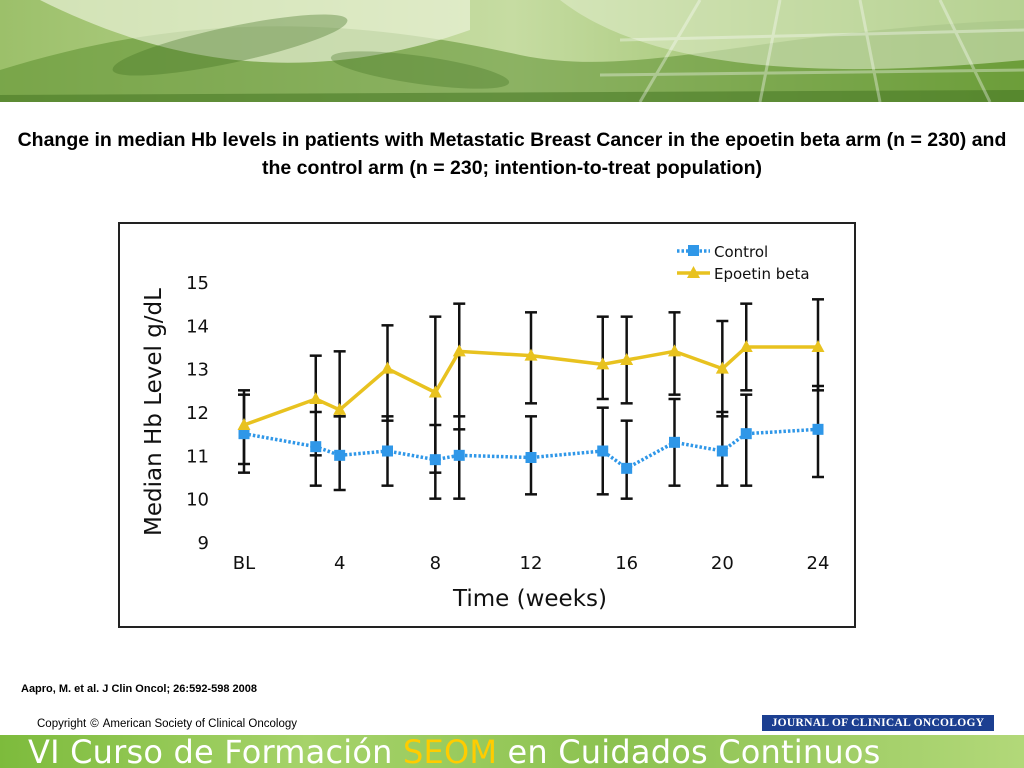 The height and width of the screenshot is (768, 1024). Describe the element at coordinates (878, 723) in the screenshot. I see `journal-logo: JOURNAL OF CLINICAL ONCOLOGY` at that location.